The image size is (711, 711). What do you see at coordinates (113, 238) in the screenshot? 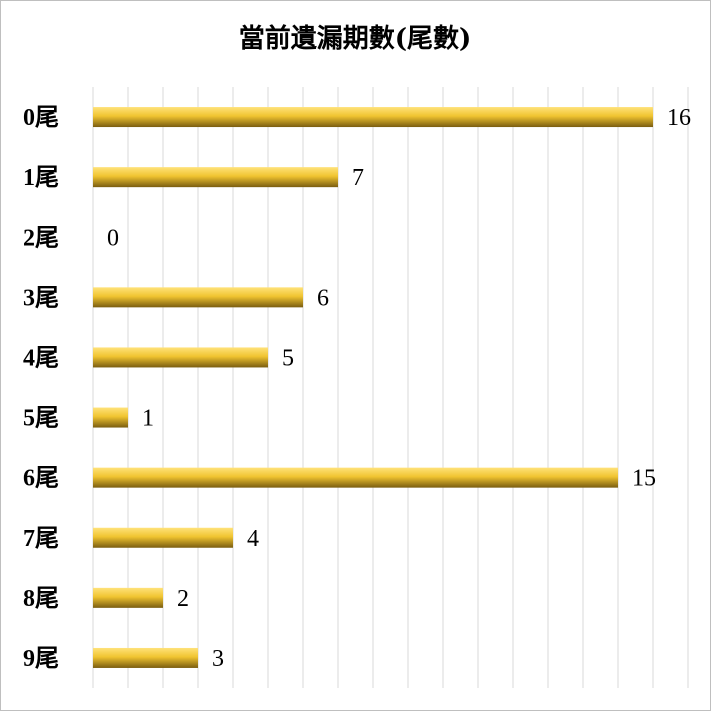
I see `value-label: 0` at bounding box center [113, 238].